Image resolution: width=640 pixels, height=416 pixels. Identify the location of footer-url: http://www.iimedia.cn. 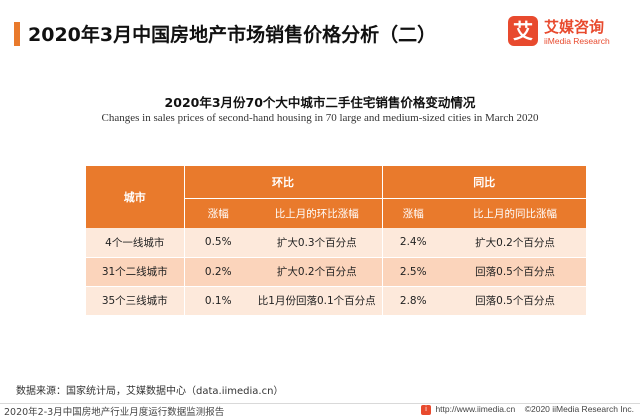
(475, 409).